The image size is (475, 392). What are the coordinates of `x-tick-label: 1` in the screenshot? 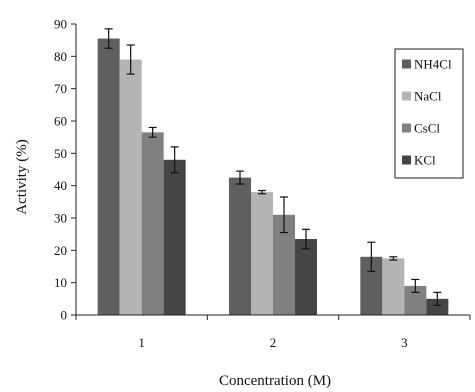 It's located at (141, 342).